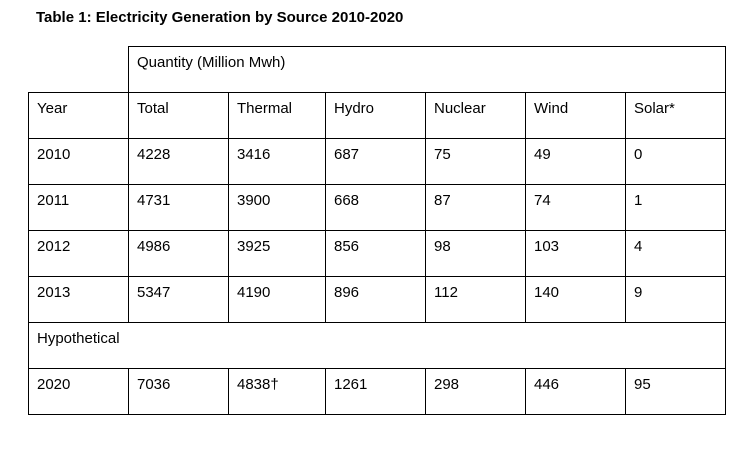 This screenshot has width=754, height=459. What do you see at coordinates (575, 115) in the screenshot?
I see `column-header-wind: Wind` at bounding box center [575, 115].